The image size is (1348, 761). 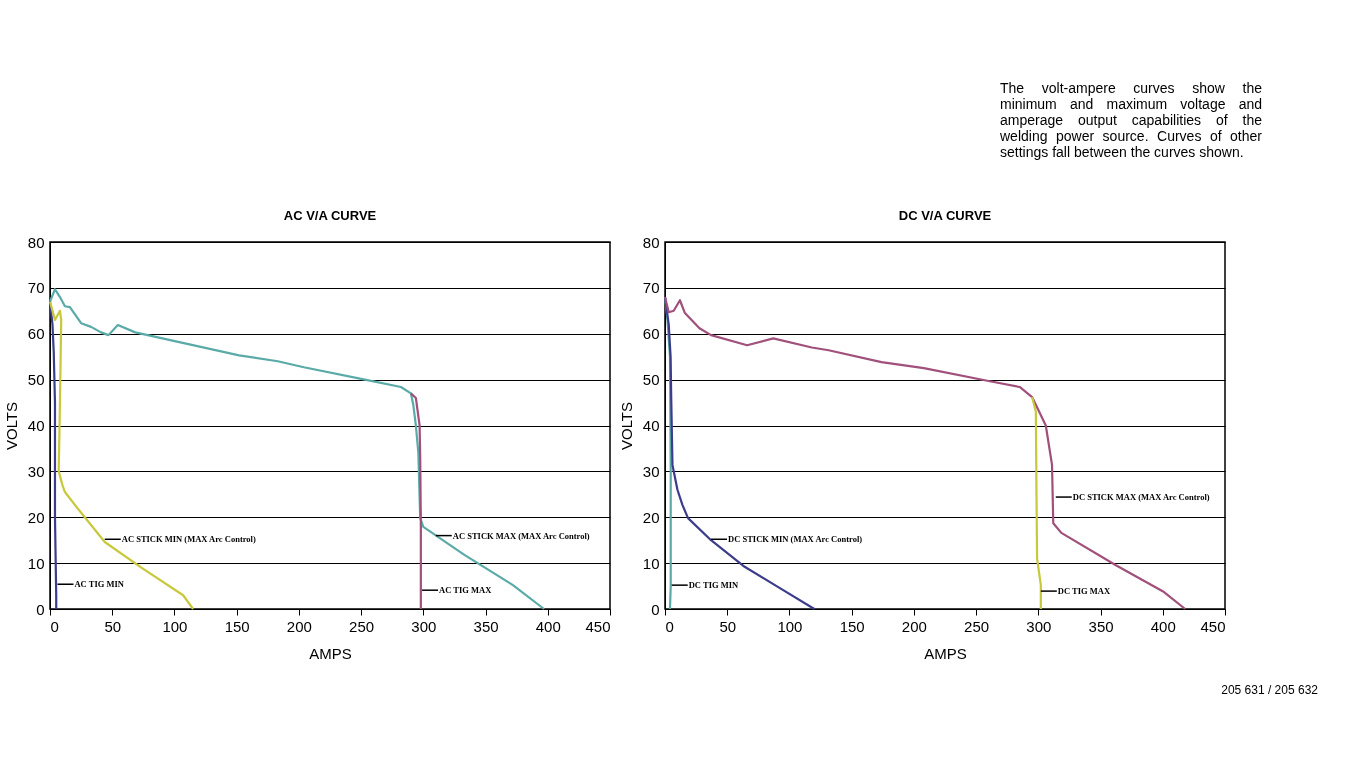 I want to click on annotation: DC STICK MAX (MAX Arc Control), so click(x=1141, y=497).